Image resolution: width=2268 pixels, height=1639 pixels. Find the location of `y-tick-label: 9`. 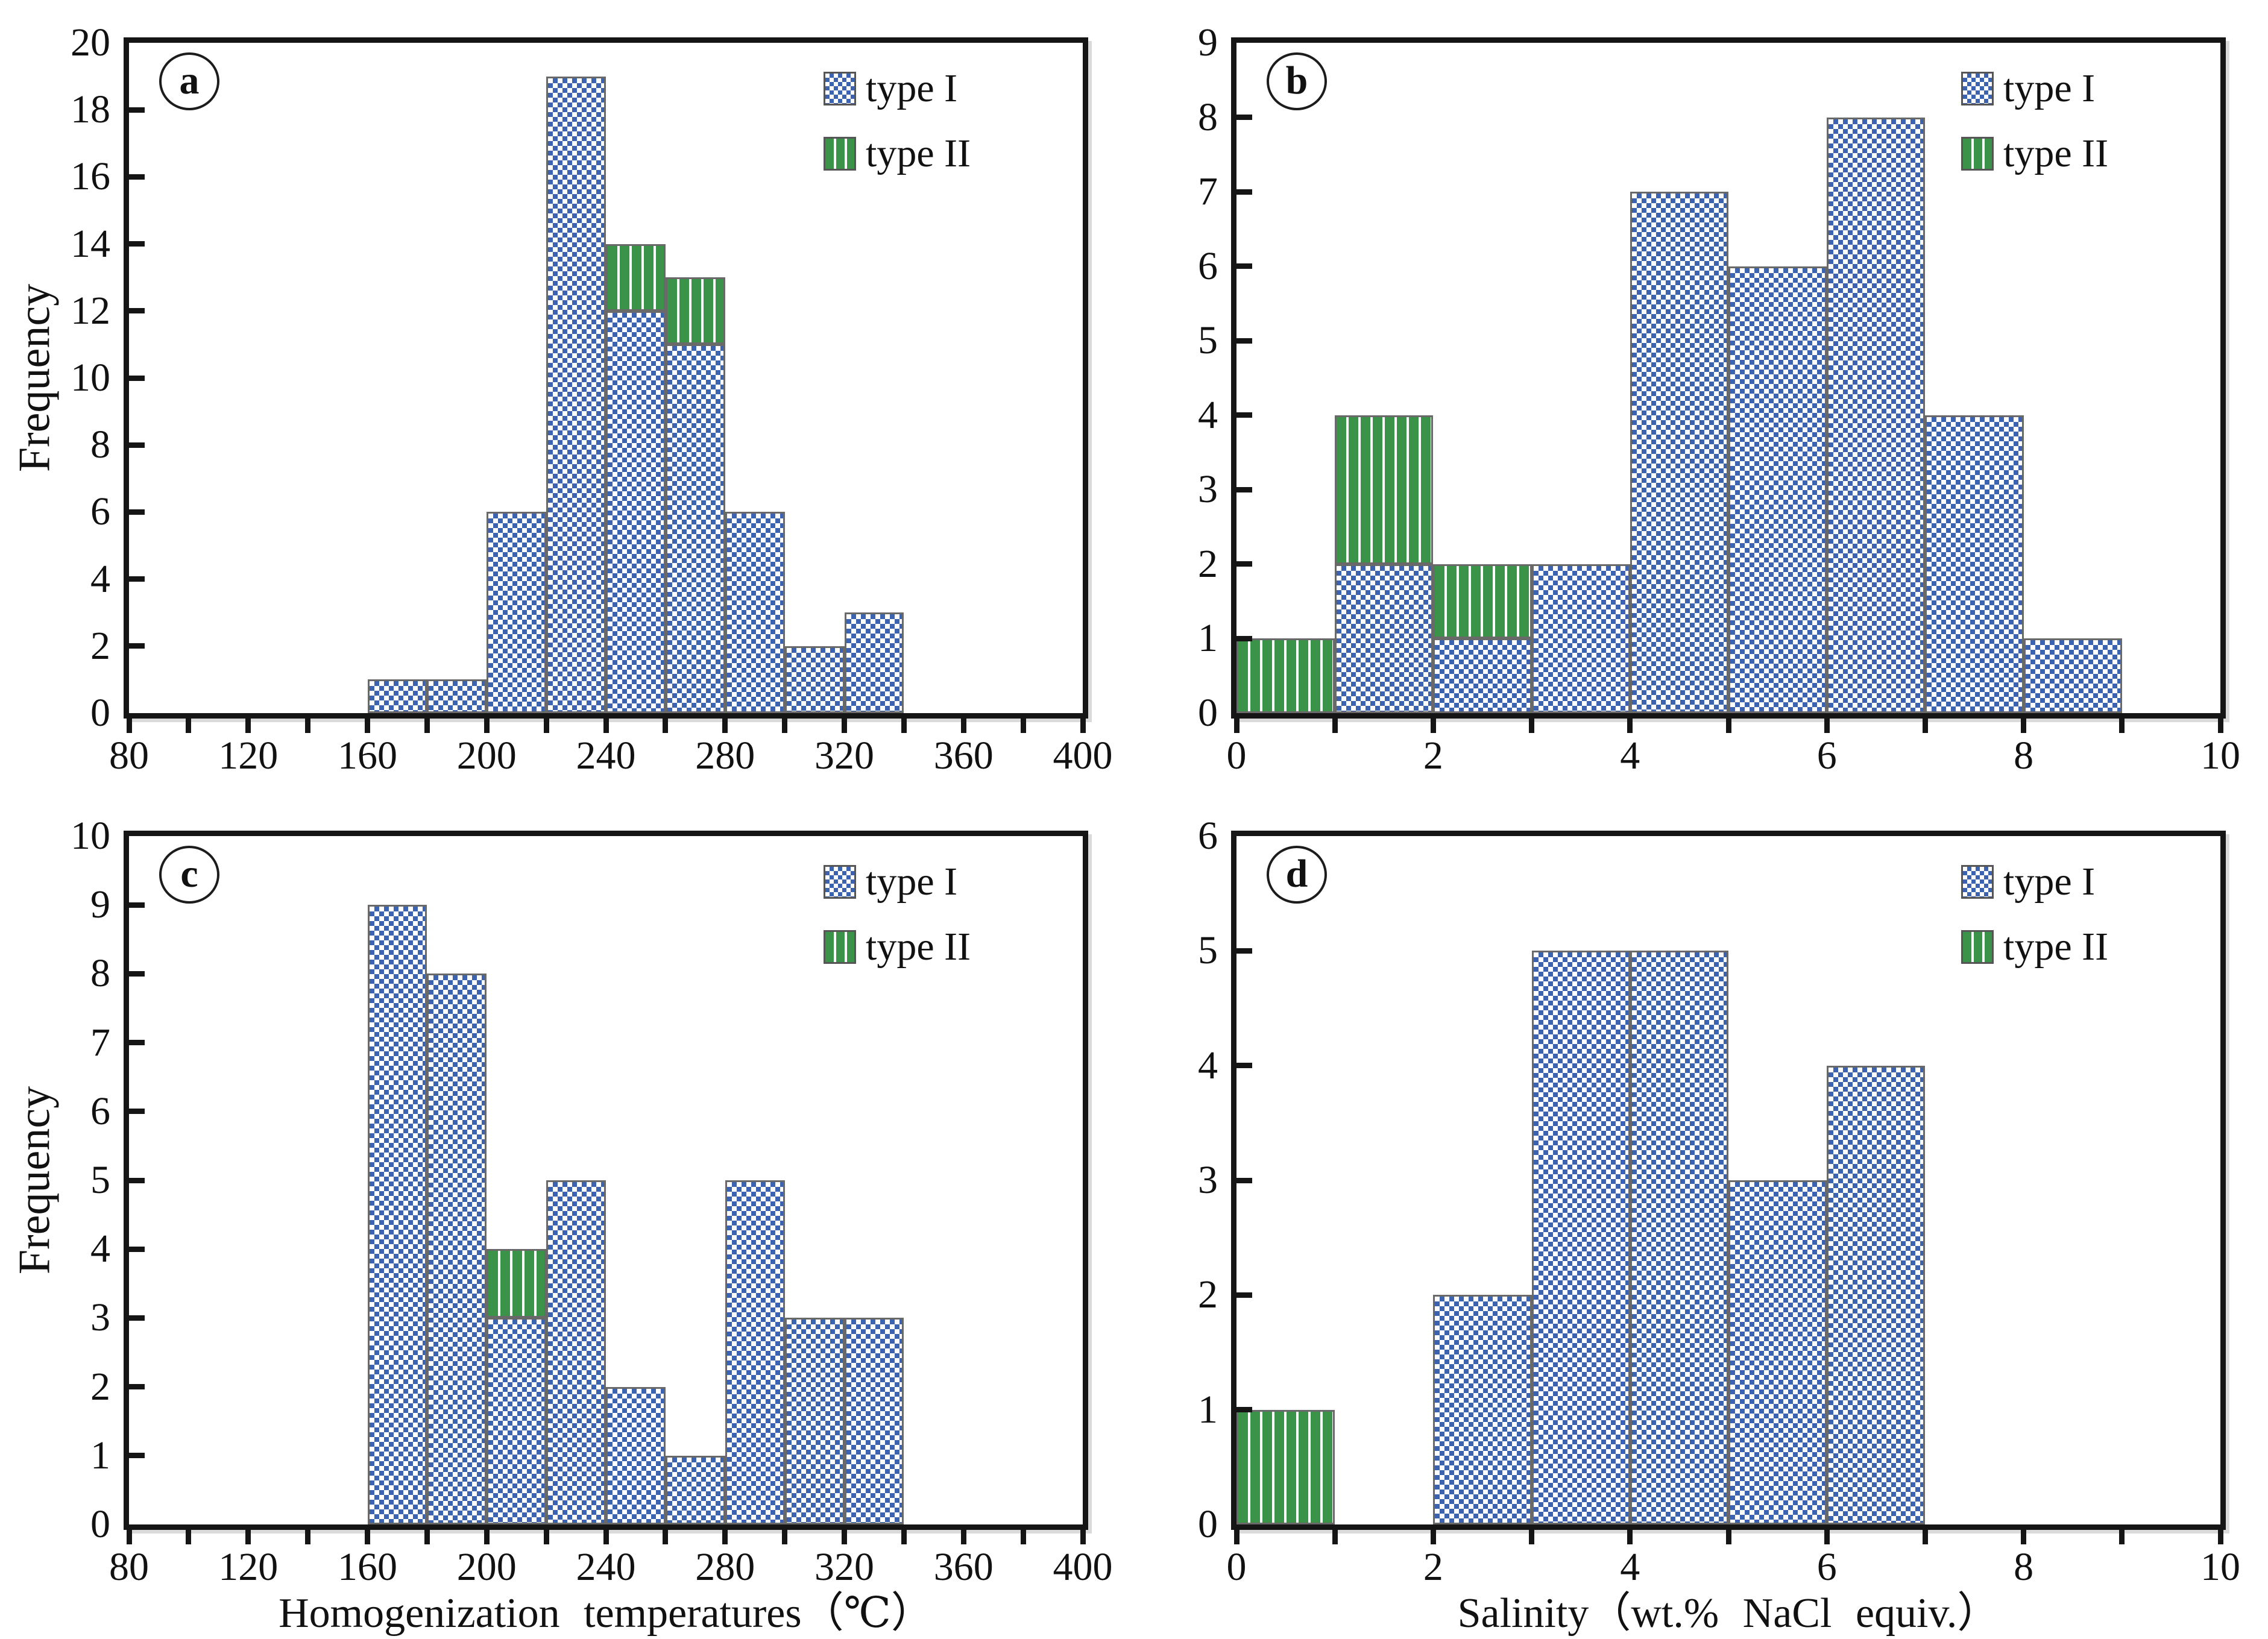

y-tick-label: 9 is located at coordinates (100, 904).